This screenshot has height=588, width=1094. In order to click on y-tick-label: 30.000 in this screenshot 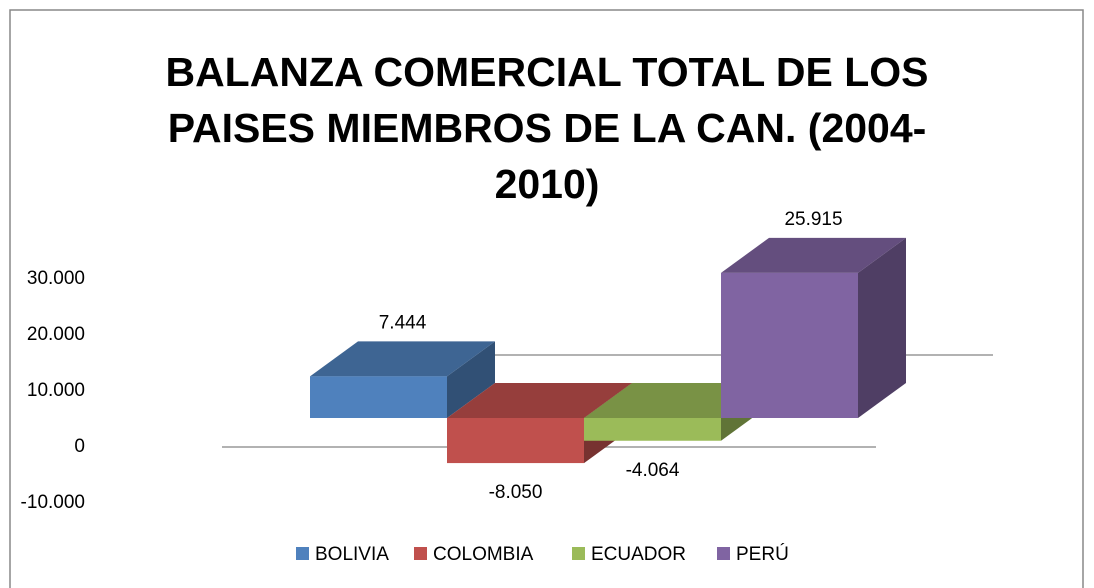, I will do `click(56, 278)`.